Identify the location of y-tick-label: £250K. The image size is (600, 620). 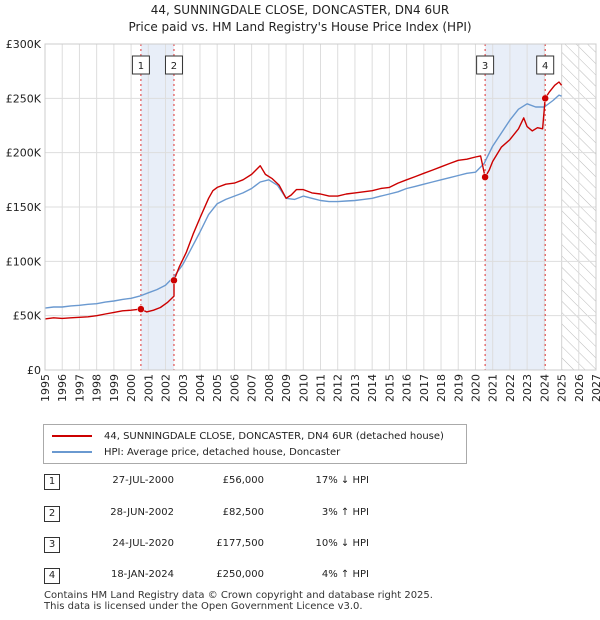
(24, 98).